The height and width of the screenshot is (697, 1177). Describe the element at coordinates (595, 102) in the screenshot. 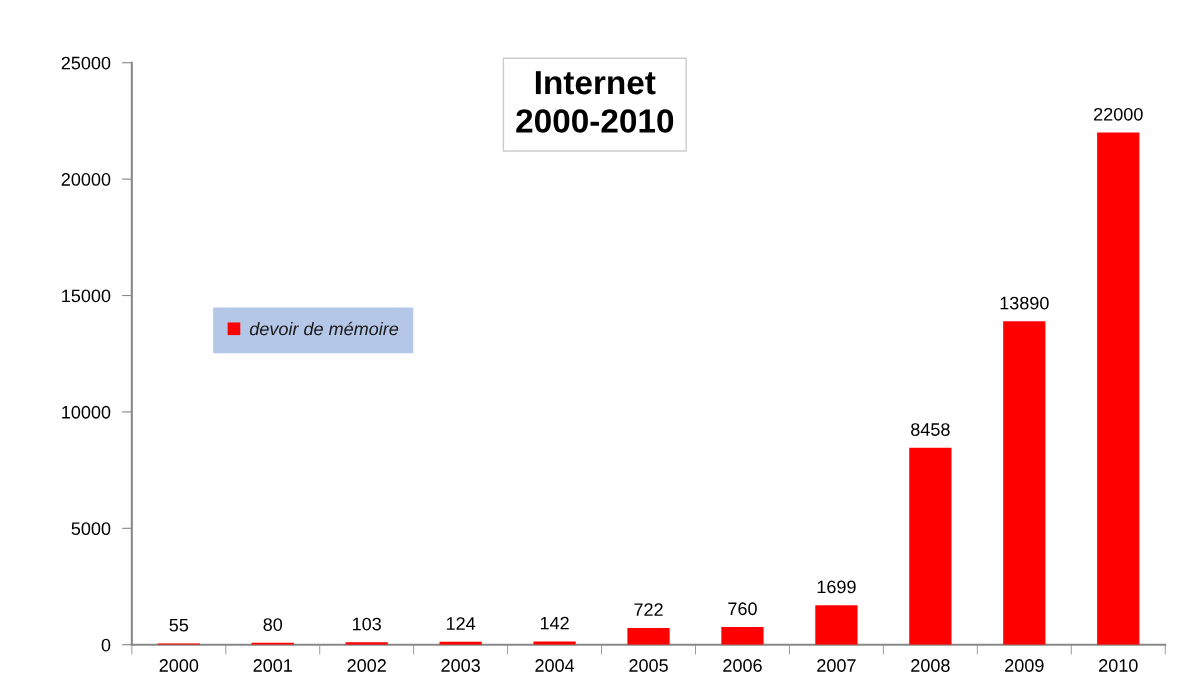

I see `text: Internet 2000-2010` at that location.